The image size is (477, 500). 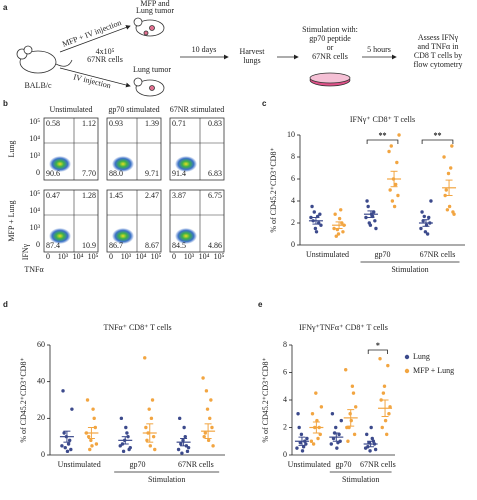 I want to click on x-tick-label: 10⁵, so click(x=156, y=256).